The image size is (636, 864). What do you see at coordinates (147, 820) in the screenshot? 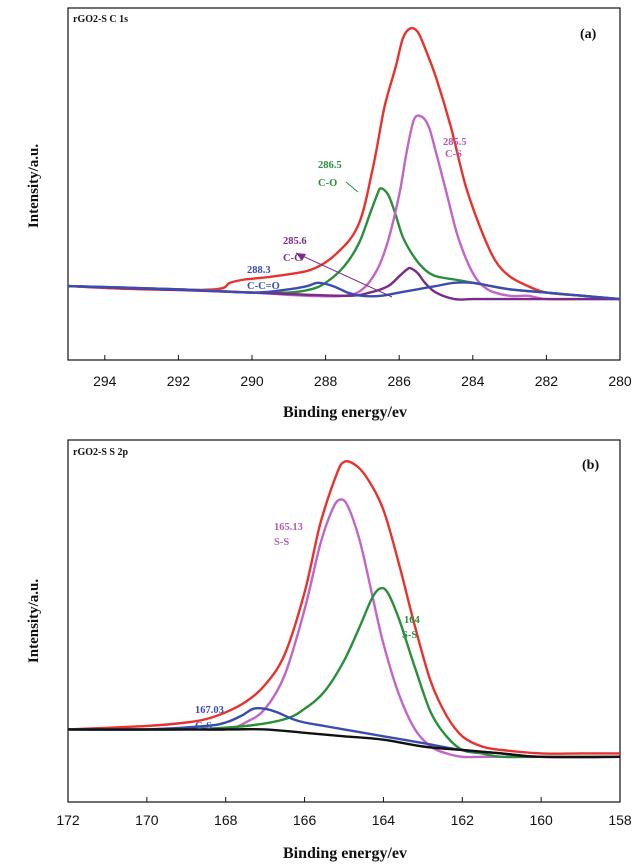
I see `x-tick-label-b: 170` at bounding box center [147, 820].